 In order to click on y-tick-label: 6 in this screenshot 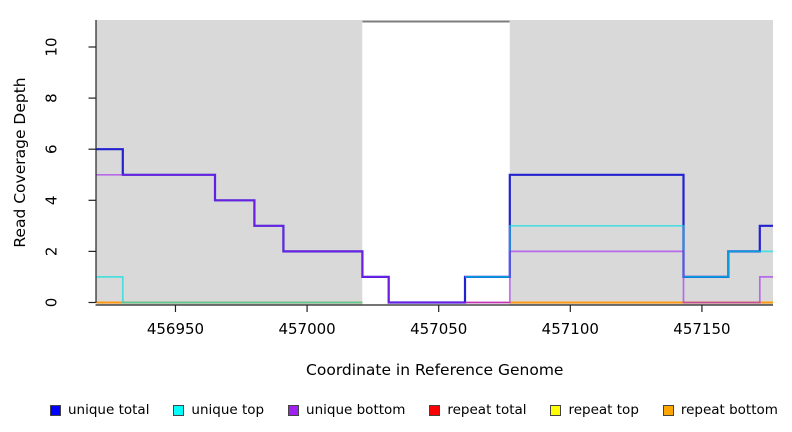, I will do `click(52, 149)`.